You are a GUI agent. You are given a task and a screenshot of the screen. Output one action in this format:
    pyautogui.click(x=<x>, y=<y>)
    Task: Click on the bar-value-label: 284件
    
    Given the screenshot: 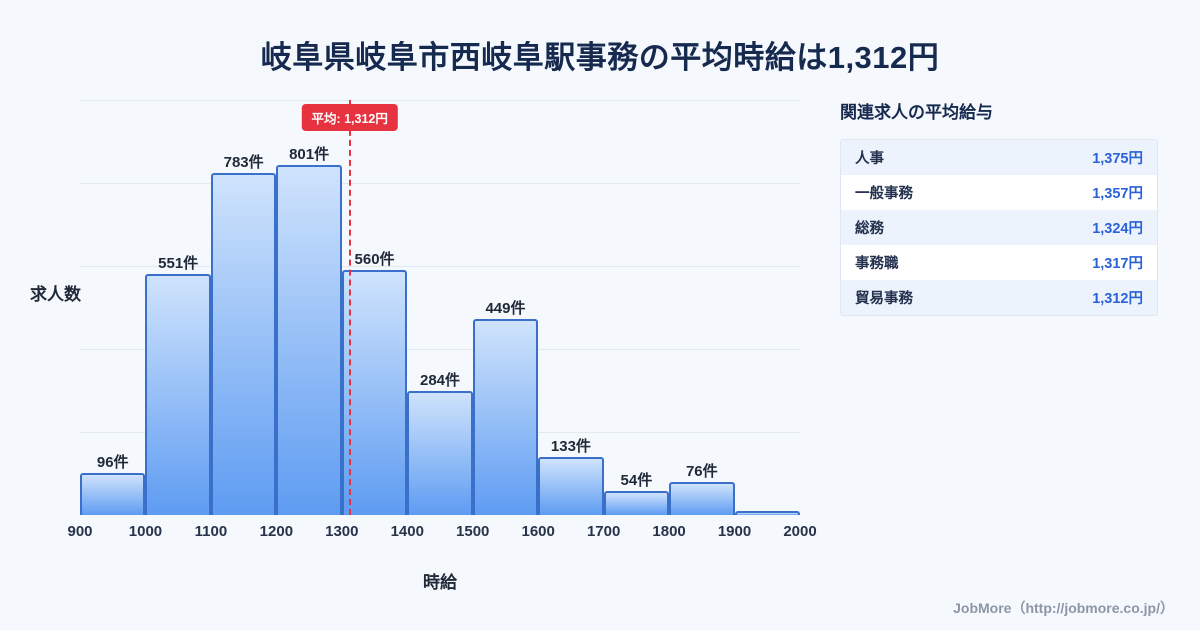 What is the action you would take?
    pyautogui.click(x=440, y=380)
    